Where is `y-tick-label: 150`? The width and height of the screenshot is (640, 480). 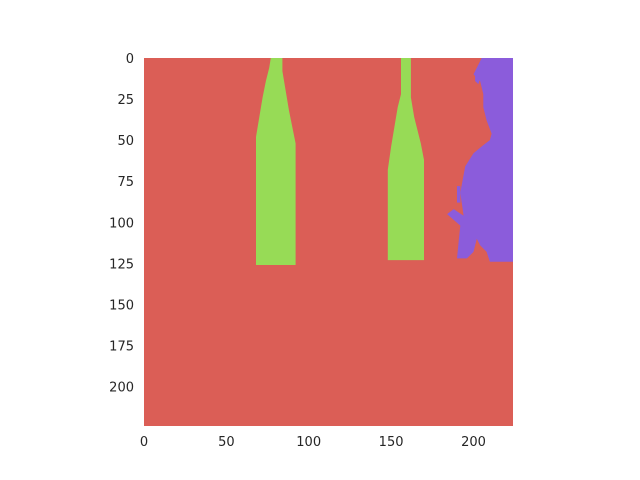 y-tick-label: 150 is located at coordinates (121, 305).